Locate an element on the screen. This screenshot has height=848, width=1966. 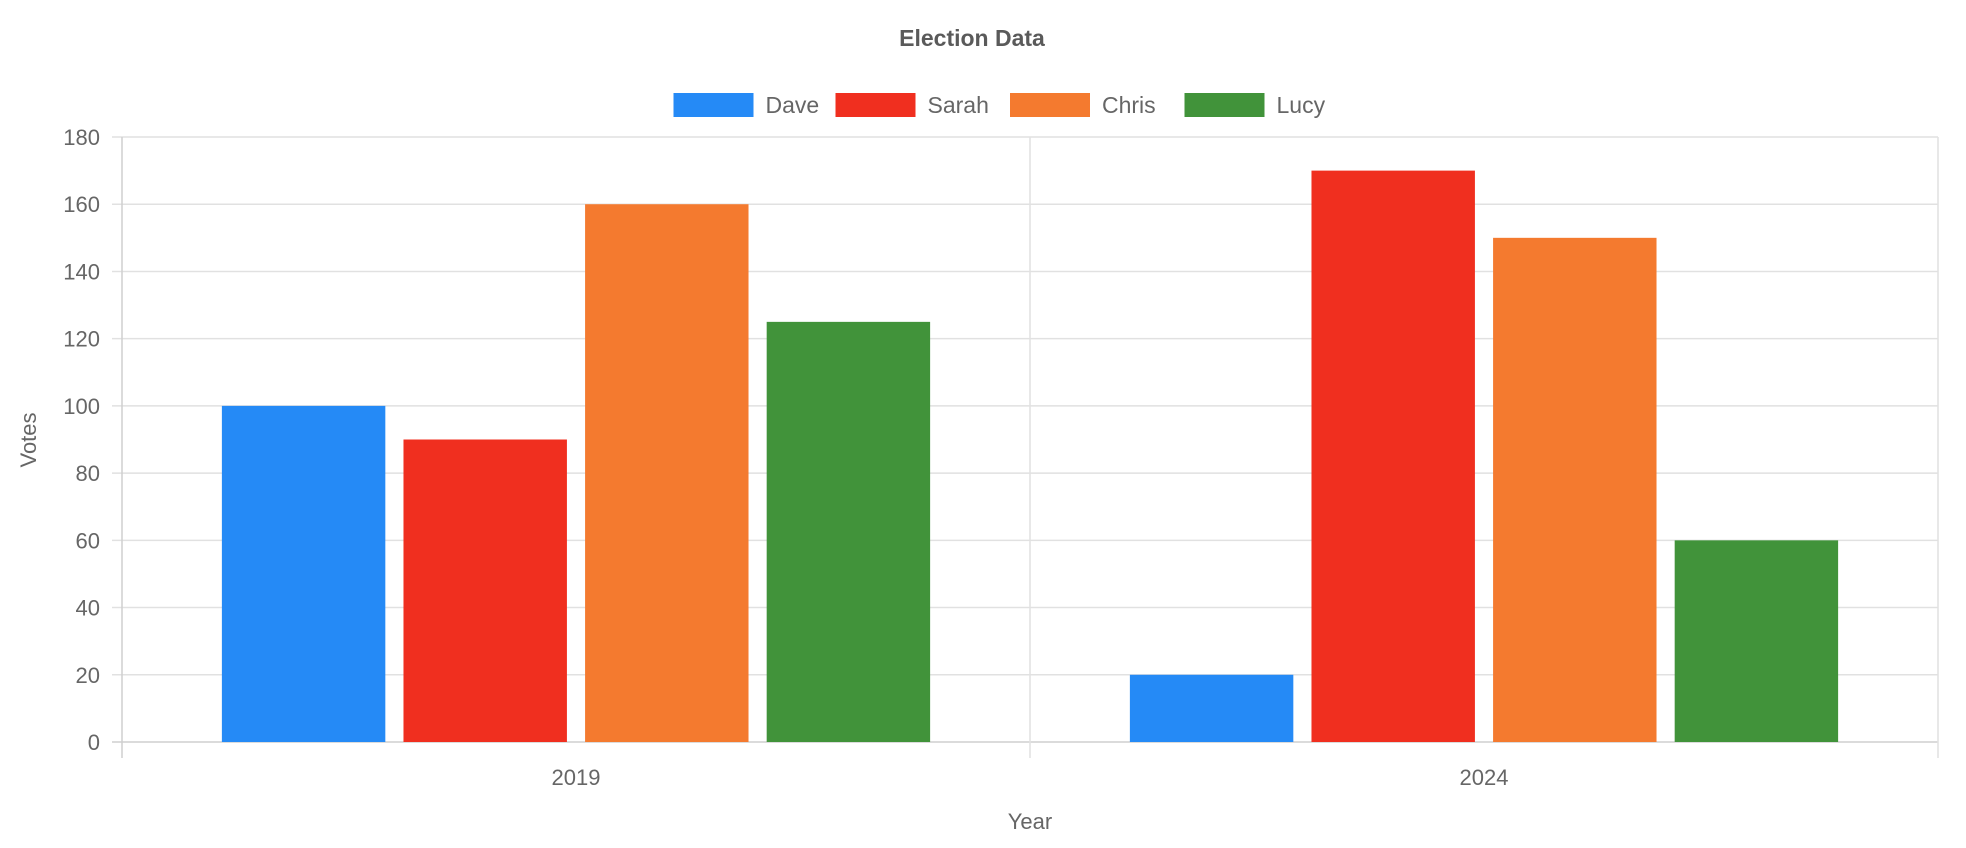
x-axis-title: Year is located at coordinates (1030, 821).